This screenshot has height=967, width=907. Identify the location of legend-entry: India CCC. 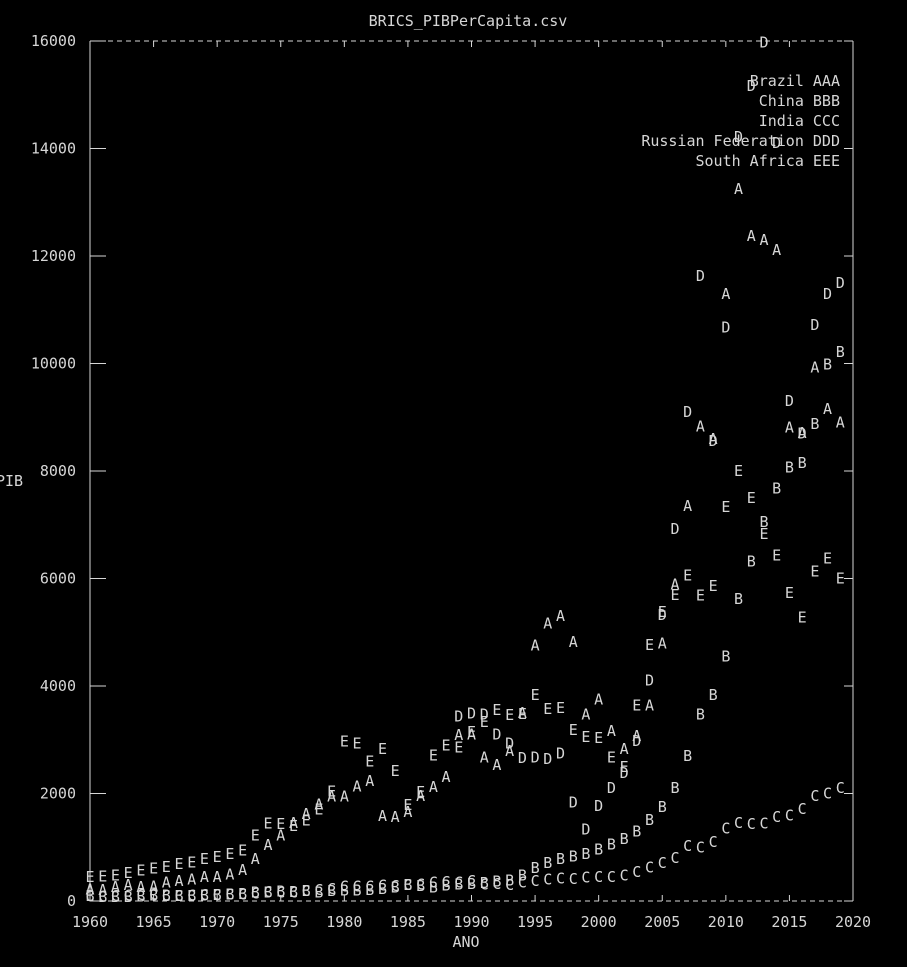
(799, 121).